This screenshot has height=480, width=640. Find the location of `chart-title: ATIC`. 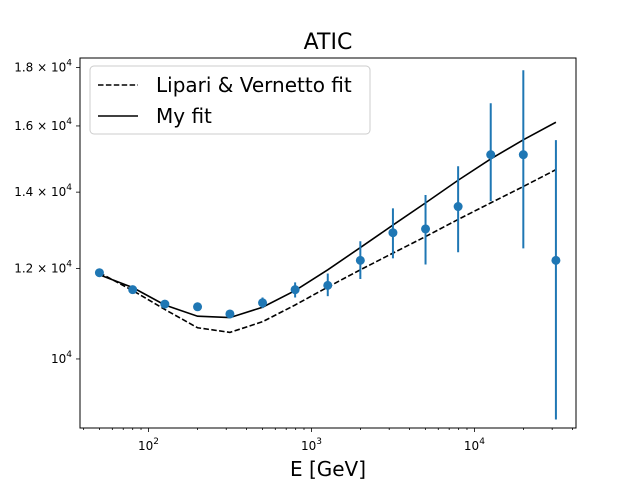

chart-title: ATIC is located at coordinates (328, 42).